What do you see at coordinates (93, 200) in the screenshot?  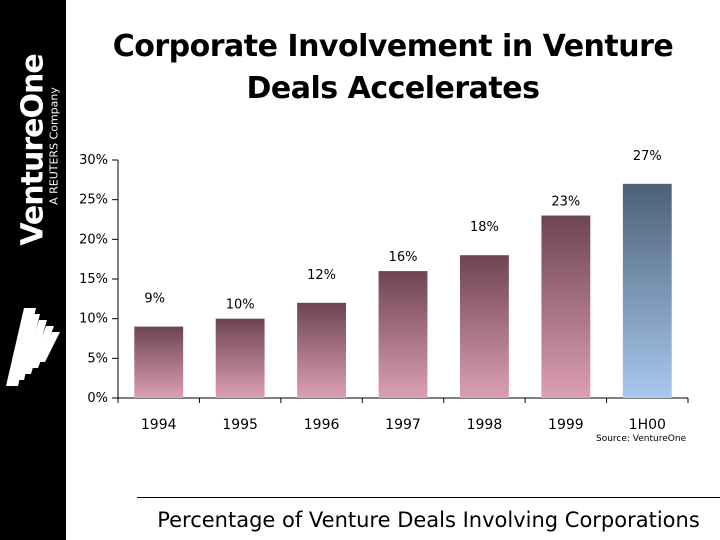 I see `y-tick-label: 25%` at bounding box center [93, 200].